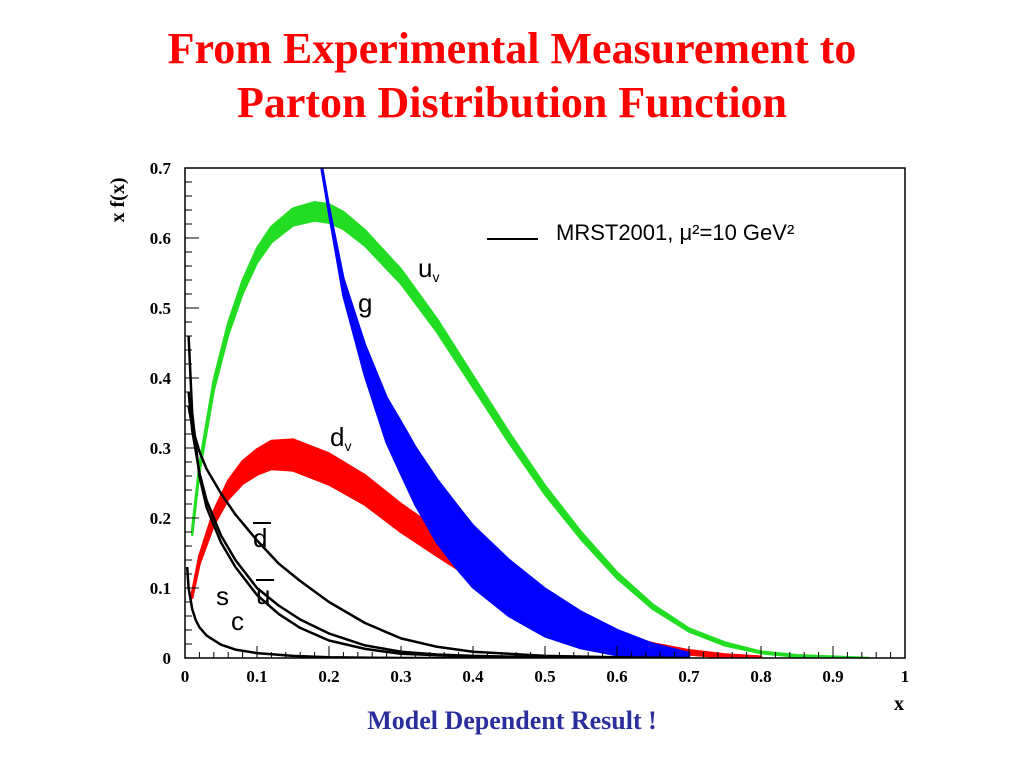 Image resolution: width=1024 pixels, height=768 pixels. What do you see at coordinates (899, 704) in the screenshot?
I see `x-axis-label: x` at bounding box center [899, 704].